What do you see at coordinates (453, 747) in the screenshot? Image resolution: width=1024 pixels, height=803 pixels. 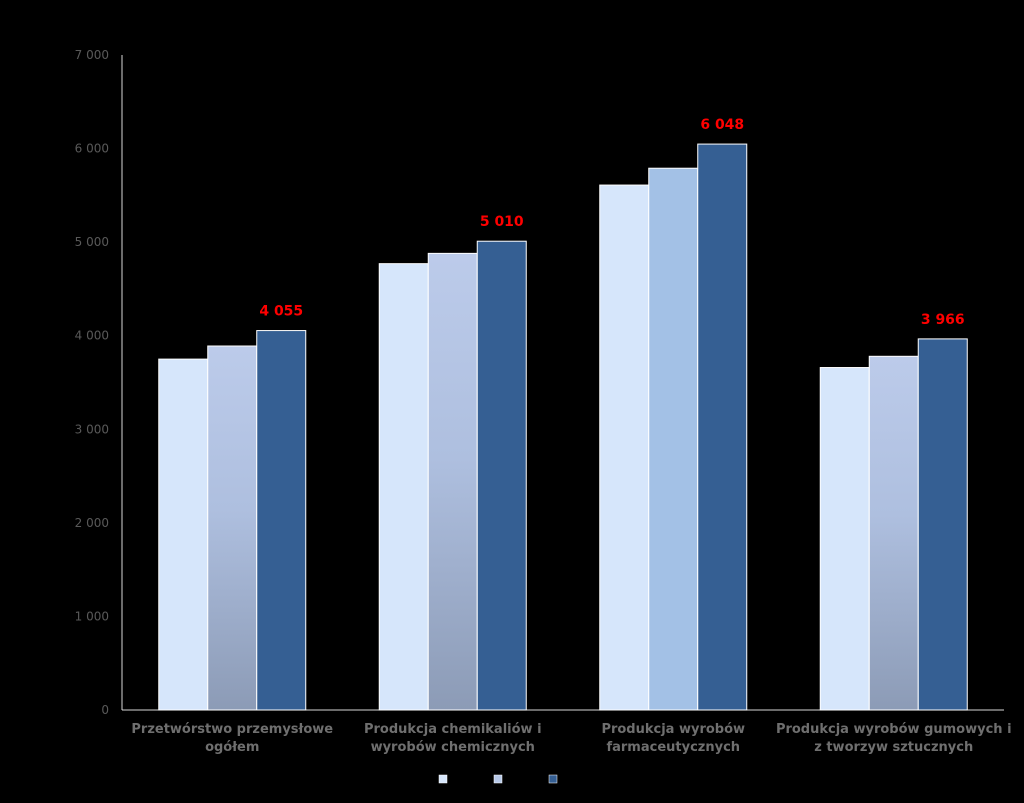 I see `x-tick-label: wyrobów chemicznych` at bounding box center [453, 747].